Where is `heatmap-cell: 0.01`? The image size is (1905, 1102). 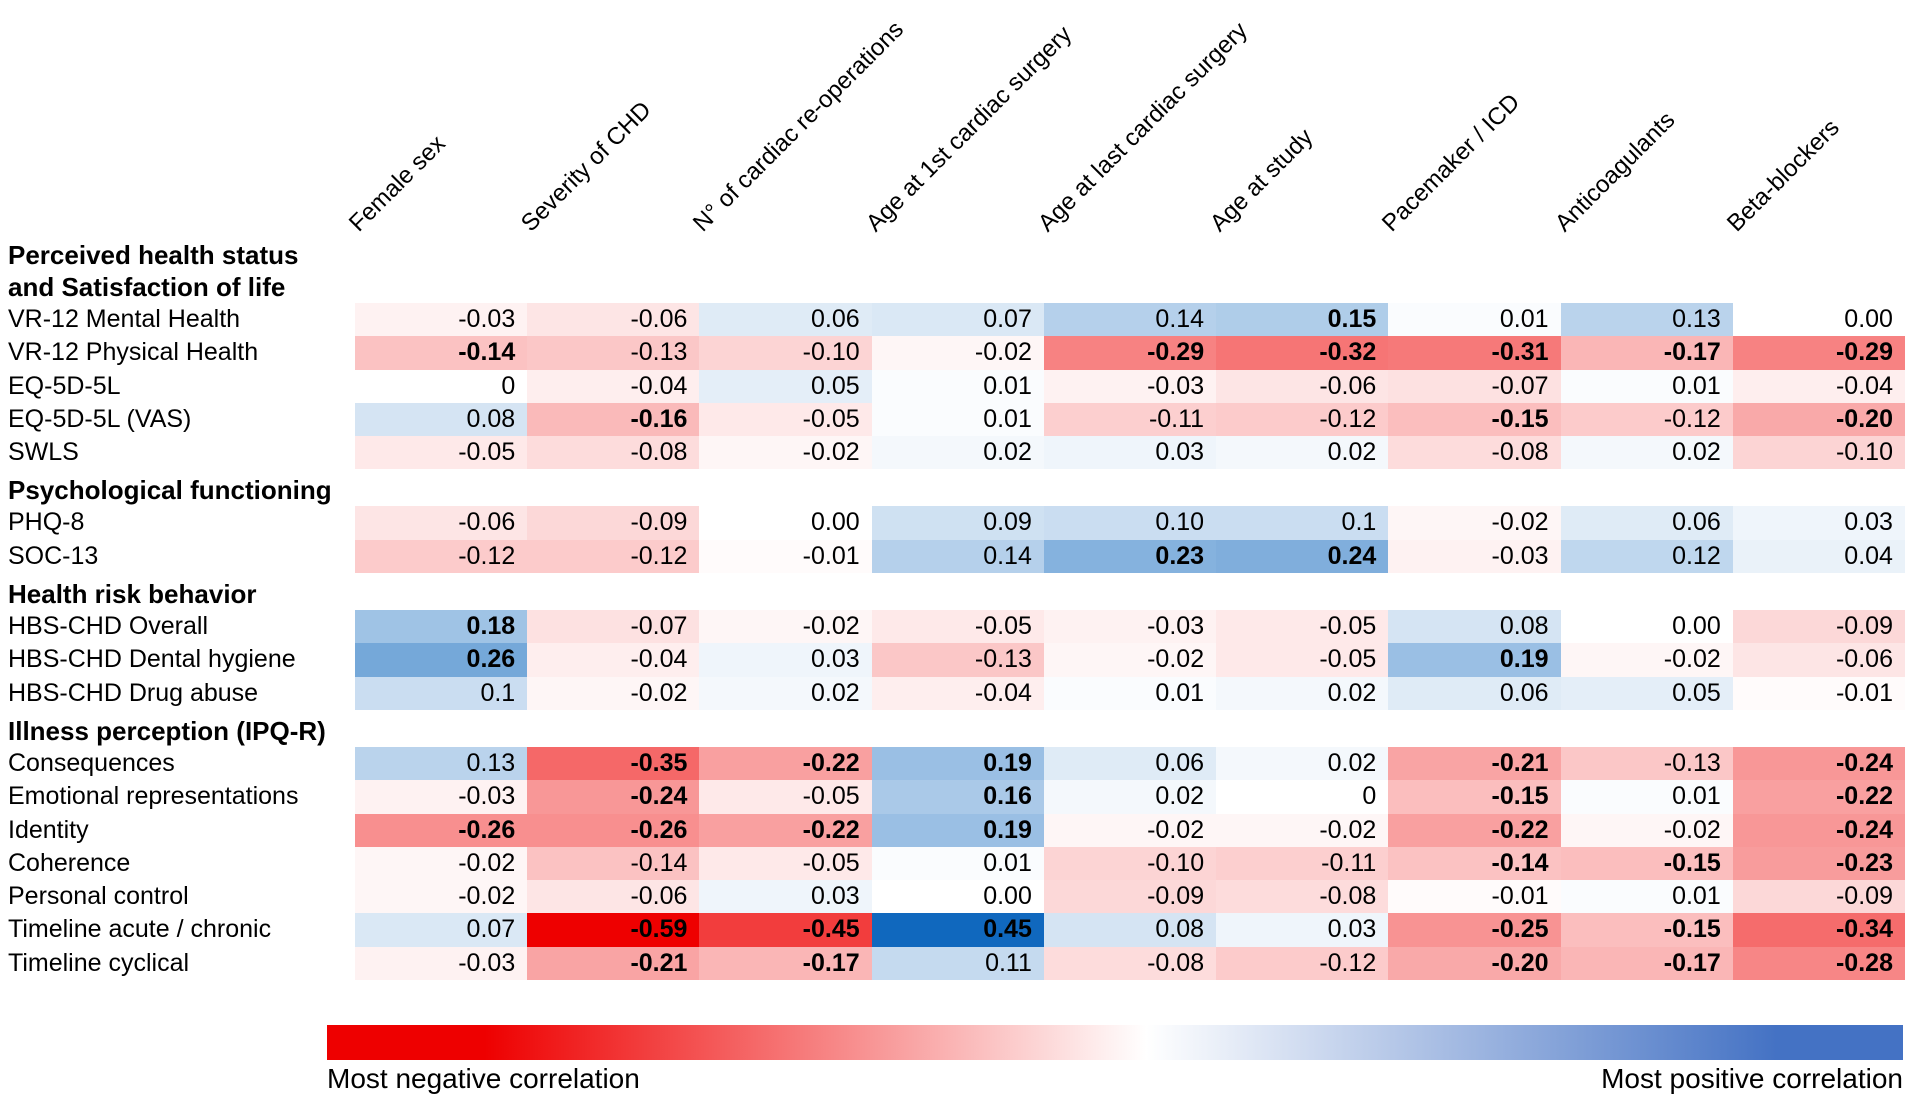 heatmap-cell: 0.01 is located at coordinates (1474, 320).